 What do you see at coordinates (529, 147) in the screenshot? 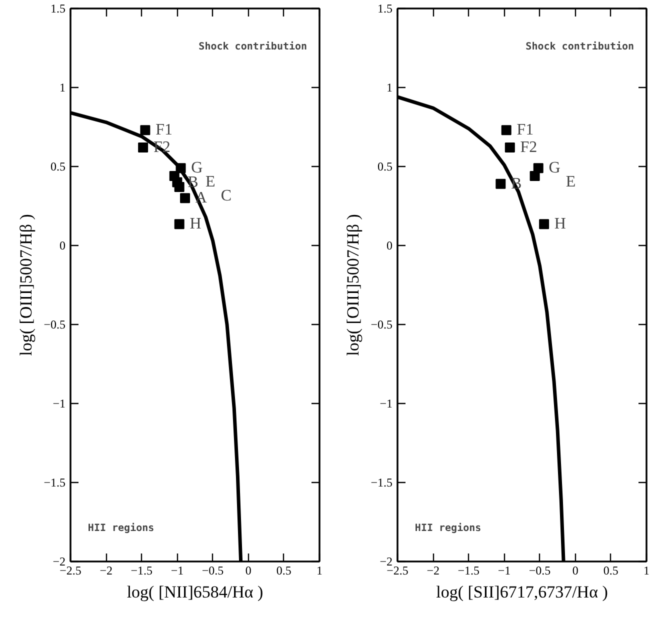
I see `annotation: F2` at bounding box center [529, 147].